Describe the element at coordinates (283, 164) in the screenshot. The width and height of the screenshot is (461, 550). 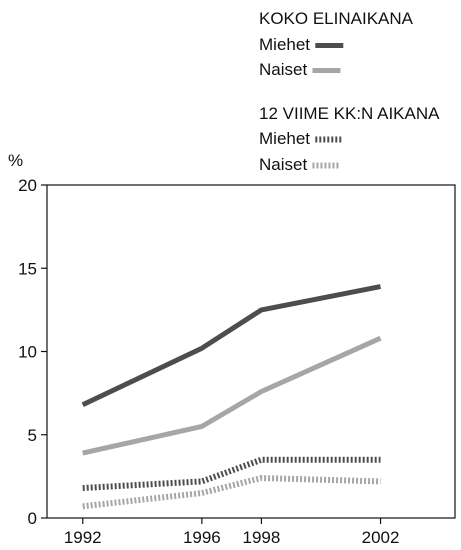
I see `legend-label-12kk-naiset: Naiset` at that location.